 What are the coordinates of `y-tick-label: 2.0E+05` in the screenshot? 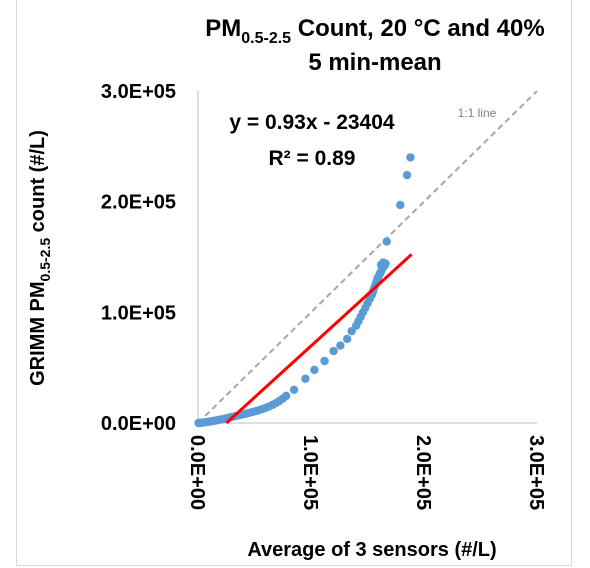 It's located at (138, 203).